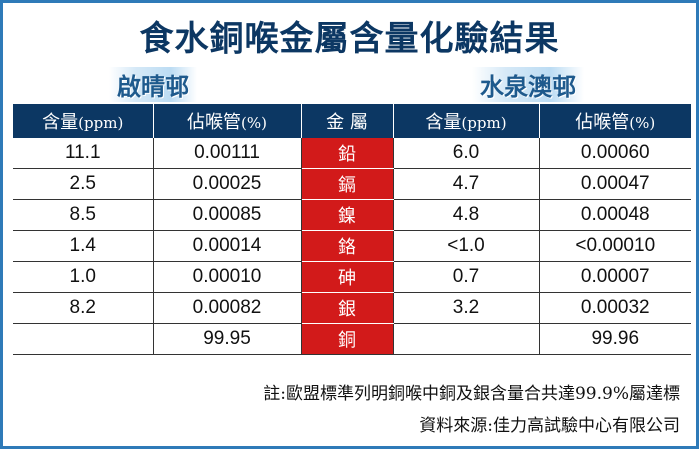 This screenshot has height=449, width=699. I want to click on header-left-content-label: 含量, so click(60, 122).